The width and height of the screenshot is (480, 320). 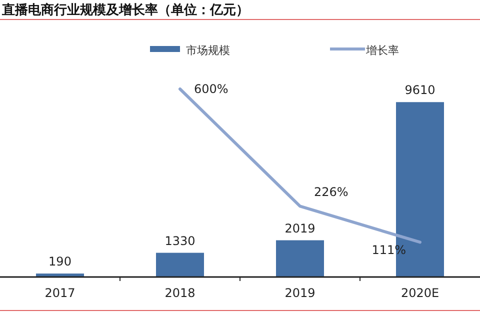 What do you see at coordinates (180, 293) in the screenshot?
I see `x-tick-label: 2018` at bounding box center [180, 293].